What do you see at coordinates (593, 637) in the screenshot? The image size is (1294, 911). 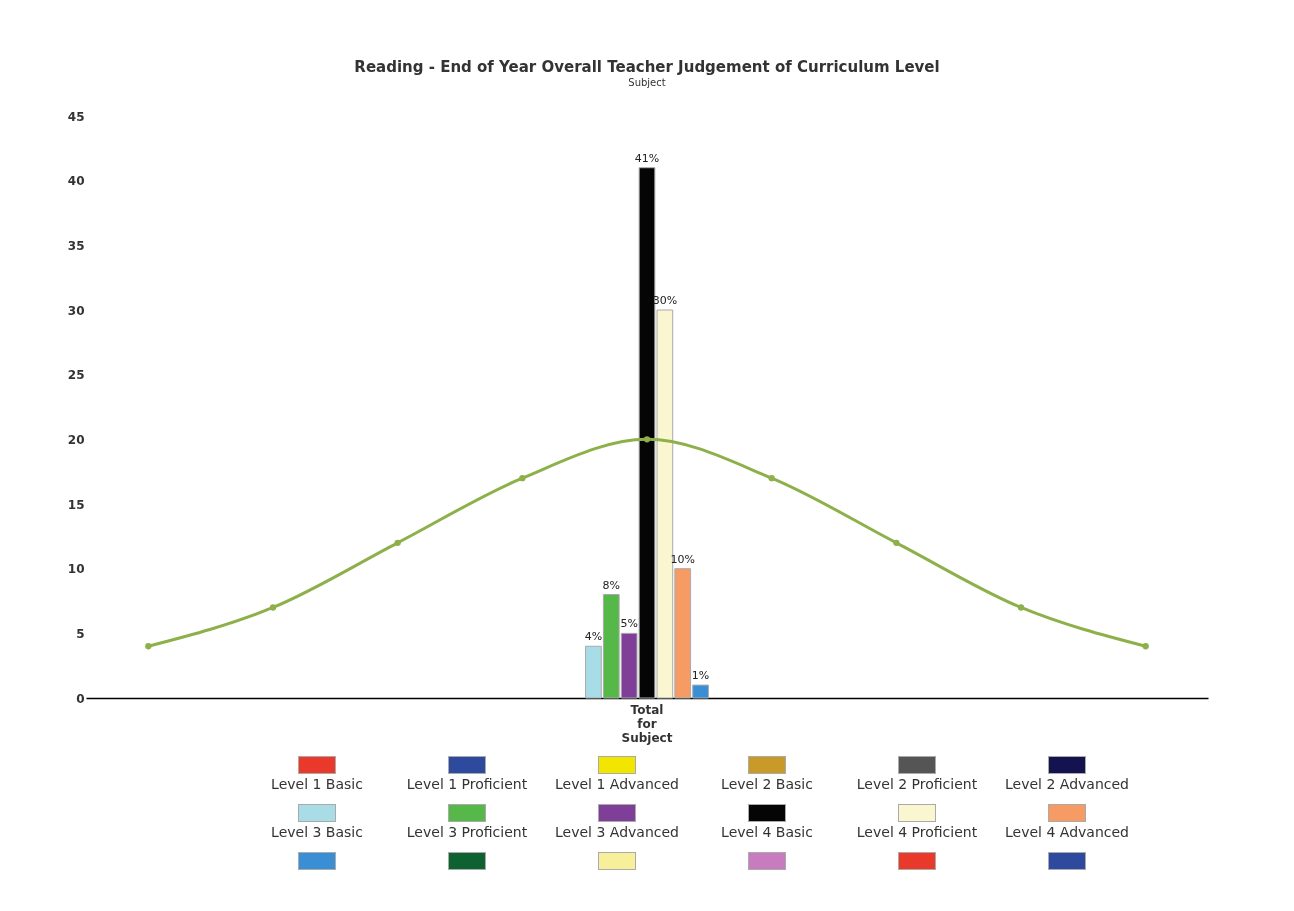 I see `data-label: 4%` at bounding box center [593, 637].